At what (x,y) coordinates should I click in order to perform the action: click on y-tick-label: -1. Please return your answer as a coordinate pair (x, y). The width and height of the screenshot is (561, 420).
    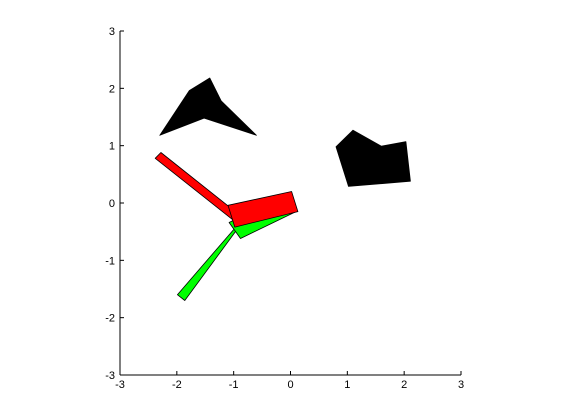
    Looking at the image, I should click on (110, 261).